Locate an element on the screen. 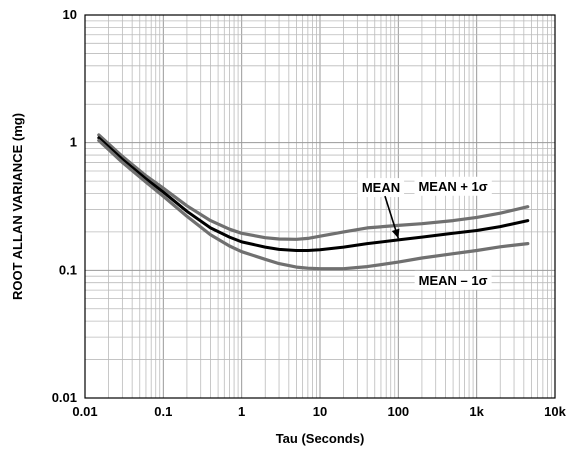  y-tick-label: 0.01 is located at coordinates (64, 397).